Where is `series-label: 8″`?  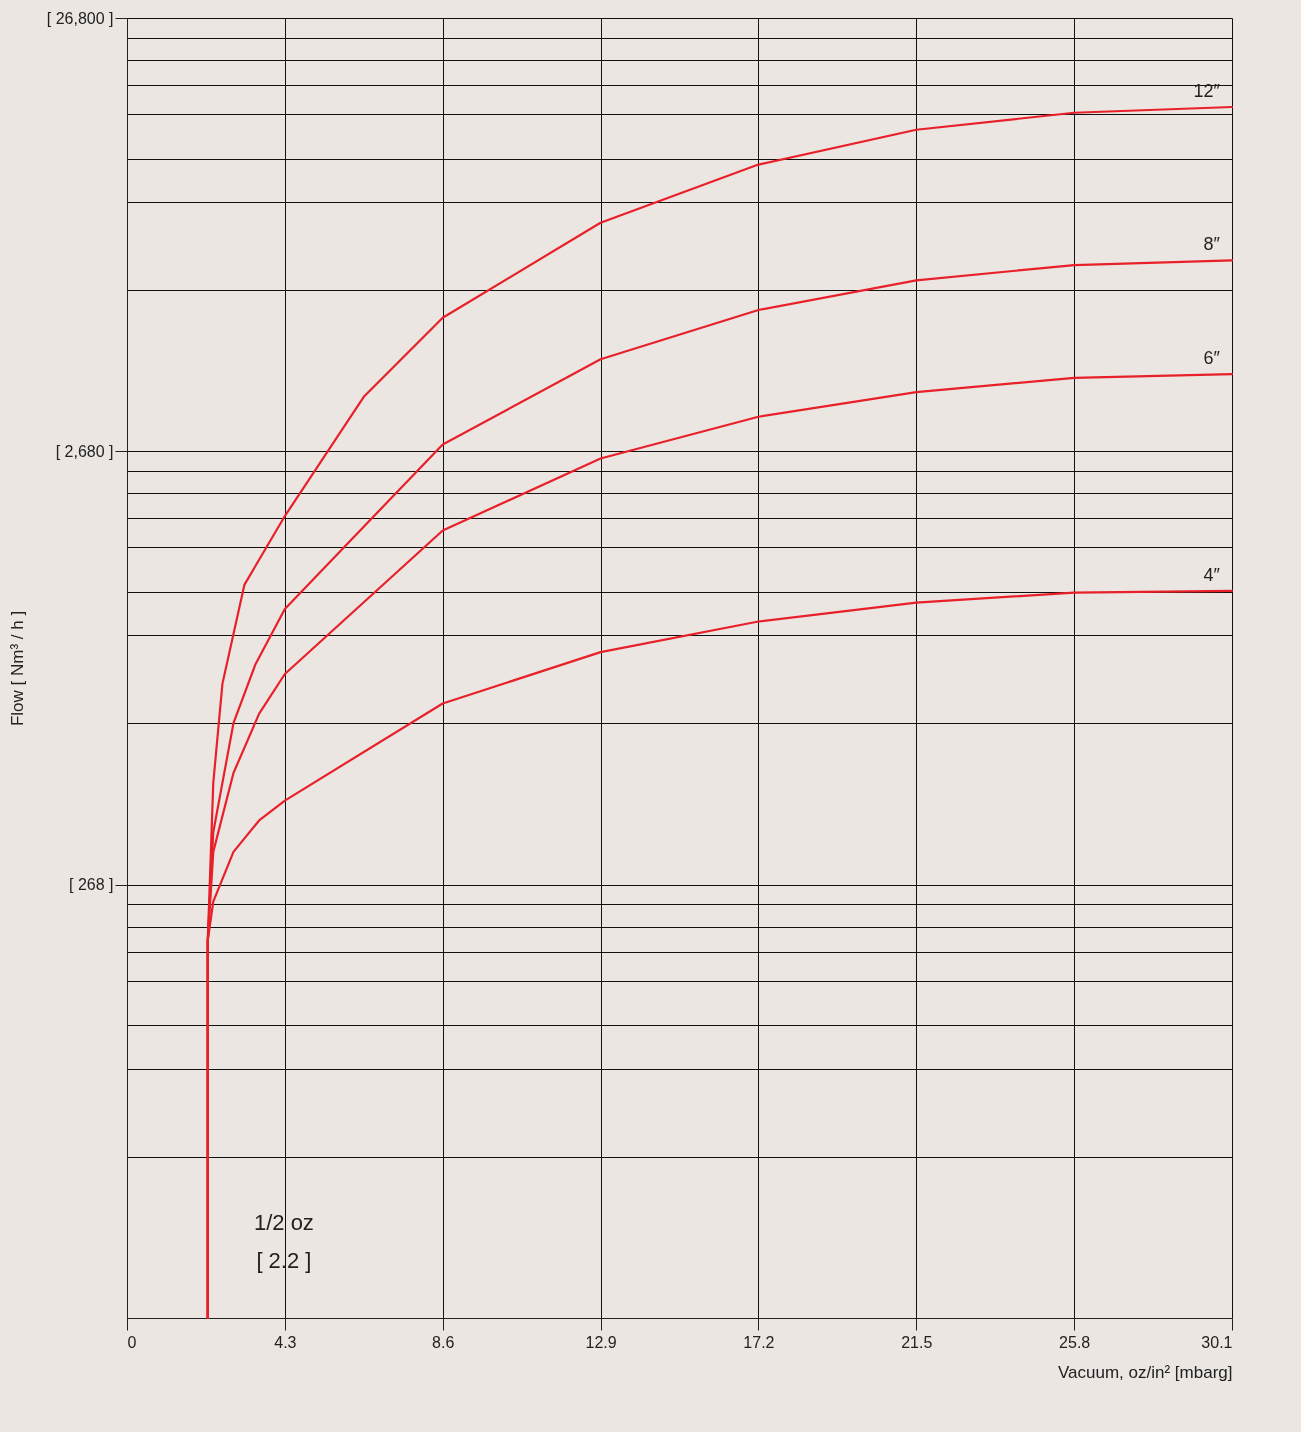
series-label: 8″ is located at coordinates (1212, 244).